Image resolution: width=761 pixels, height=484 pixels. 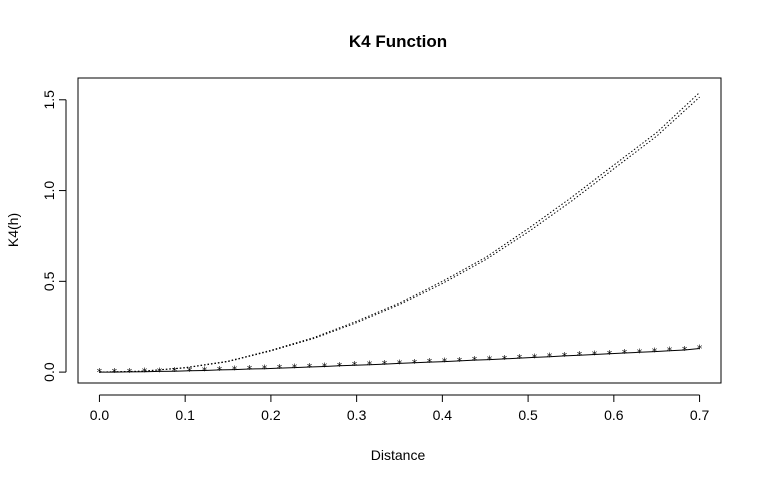 What do you see at coordinates (271, 415) in the screenshot?
I see `x-tick-label: 0.2` at bounding box center [271, 415].